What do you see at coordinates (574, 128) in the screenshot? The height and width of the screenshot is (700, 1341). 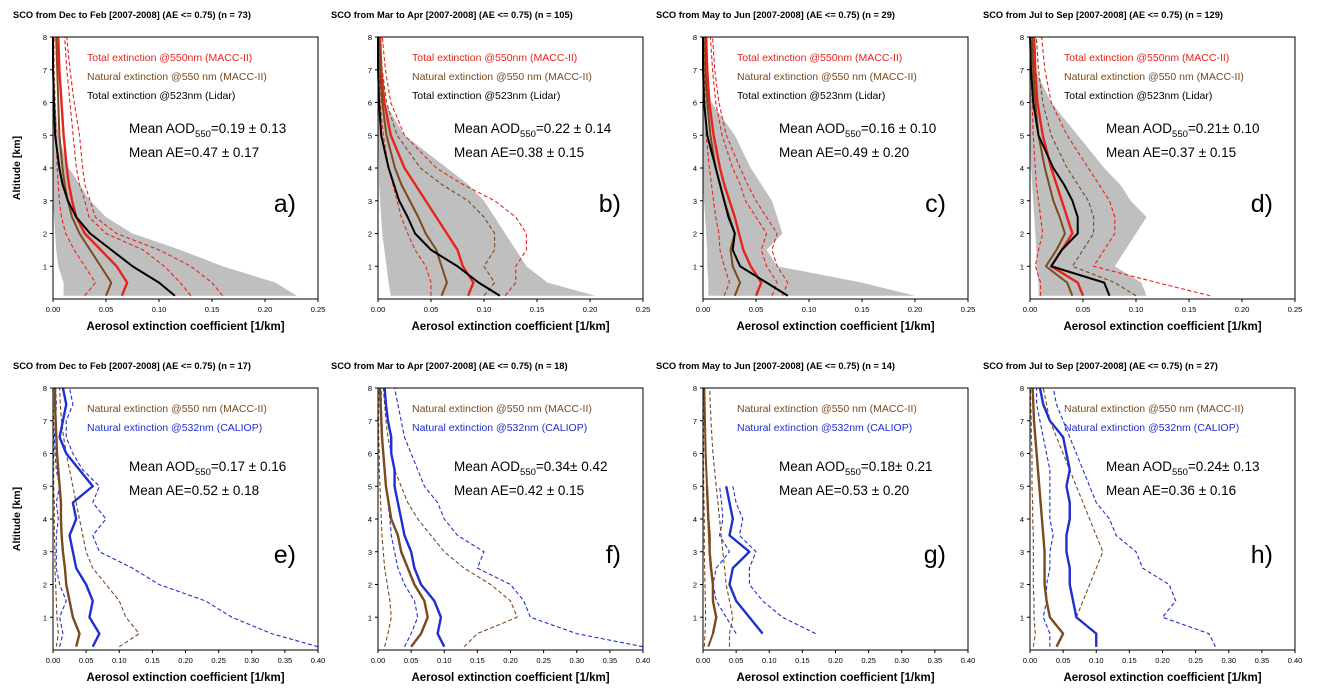 I see `aod-value: =0.22 ± 0.14` at bounding box center [574, 128].